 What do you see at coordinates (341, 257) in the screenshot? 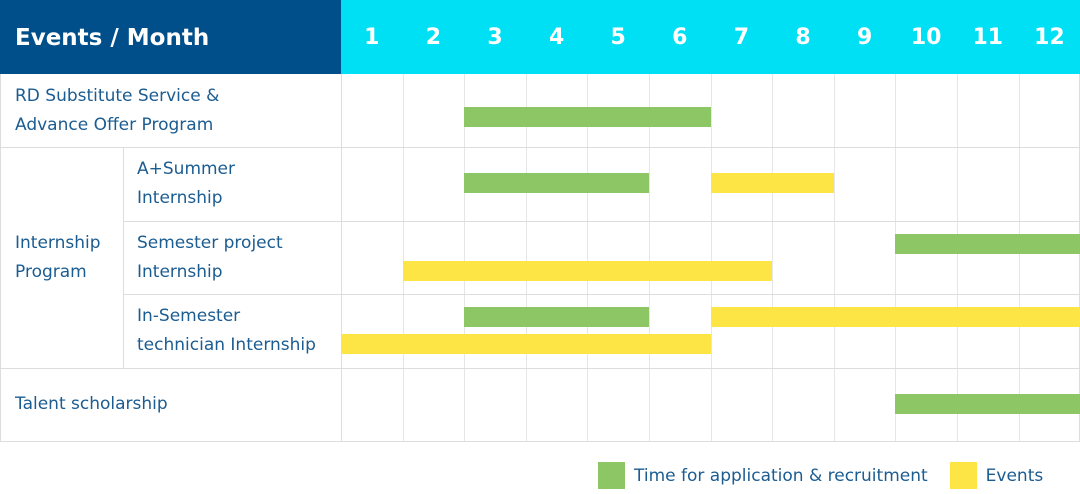
I see `border-label` at bounding box center [341, 257].